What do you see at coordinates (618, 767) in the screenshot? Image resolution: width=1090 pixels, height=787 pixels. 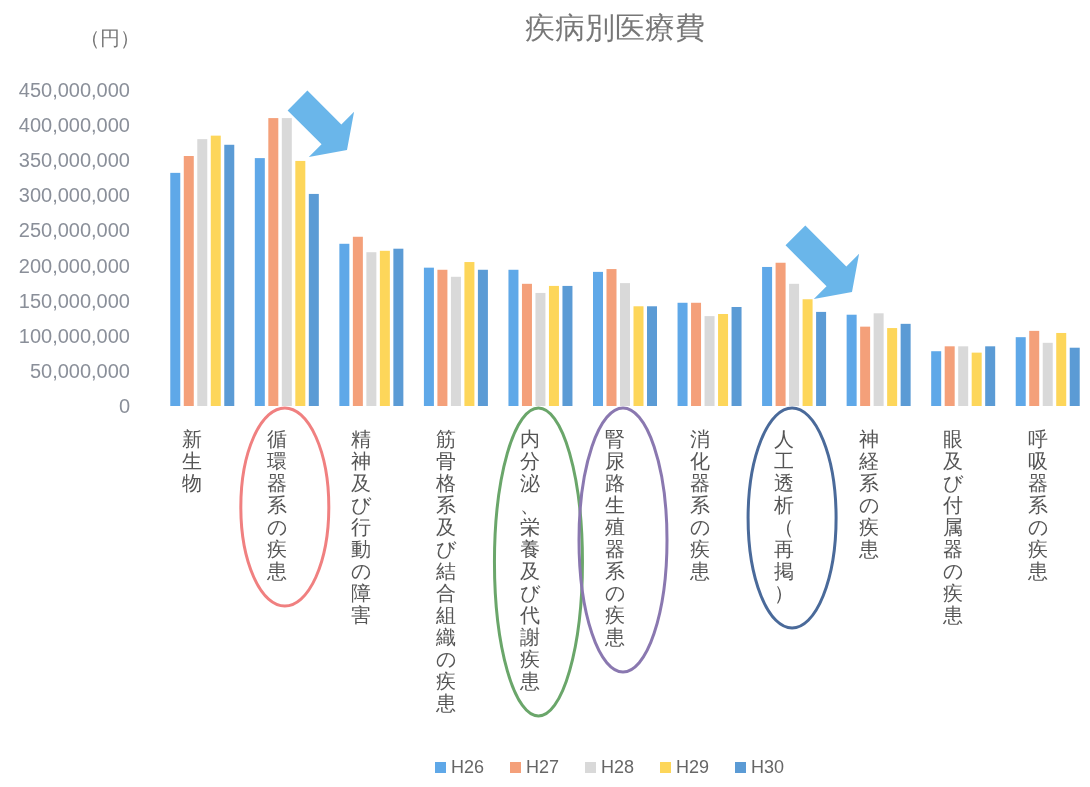 I see `legend-label: H28` at bounding box center [618, 767].